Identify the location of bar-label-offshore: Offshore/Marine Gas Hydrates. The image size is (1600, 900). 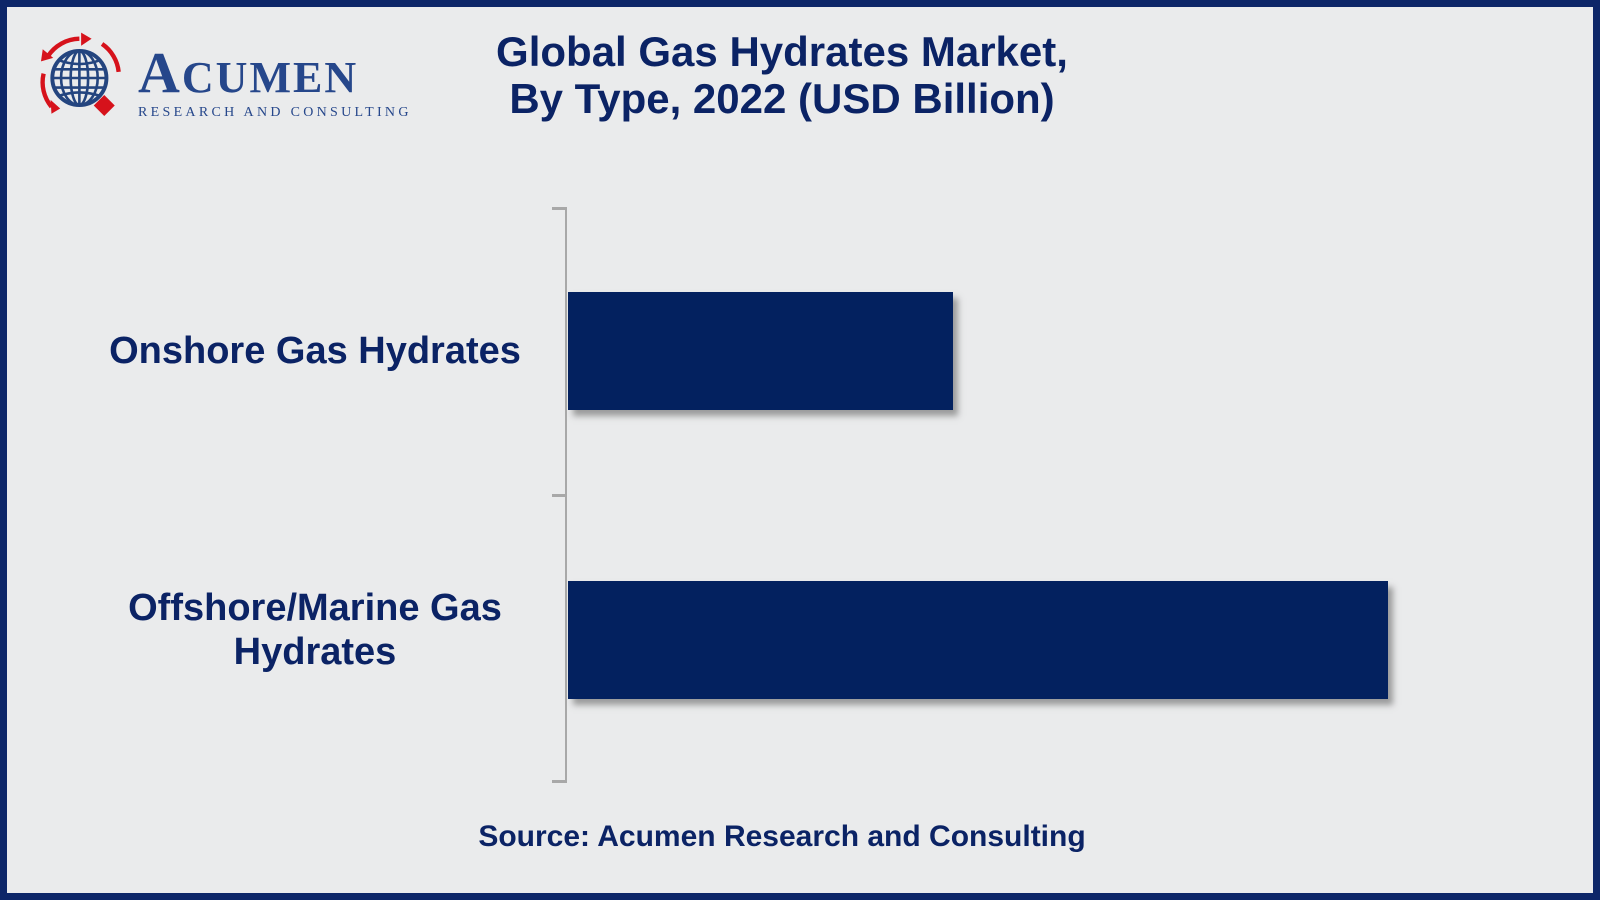
(315, 630).